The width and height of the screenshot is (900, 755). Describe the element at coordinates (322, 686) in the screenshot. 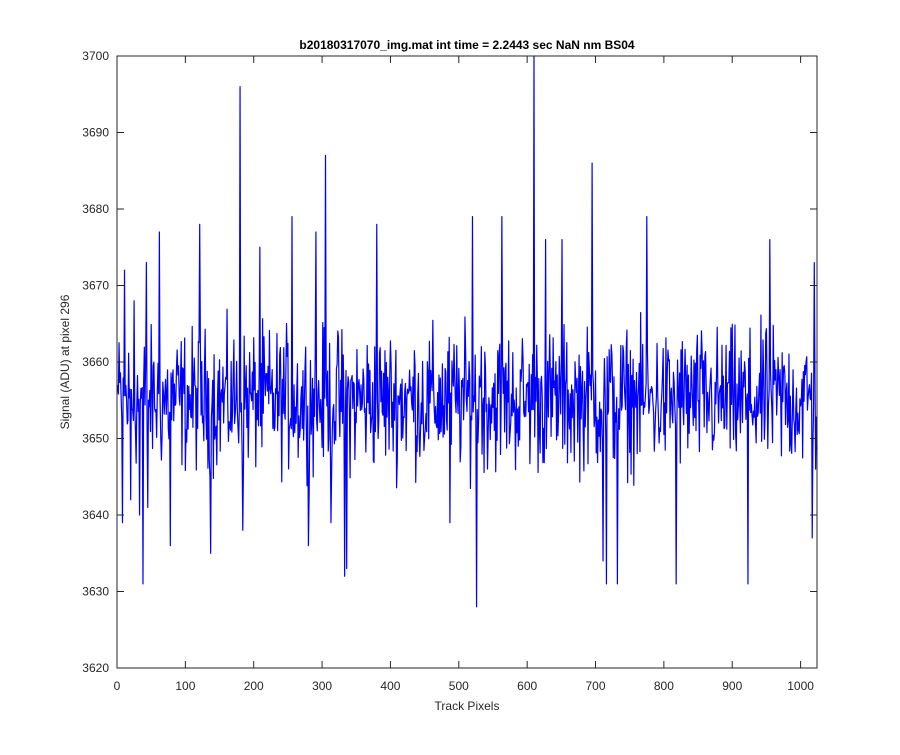

I see `x-tick-label: 300` at that location.